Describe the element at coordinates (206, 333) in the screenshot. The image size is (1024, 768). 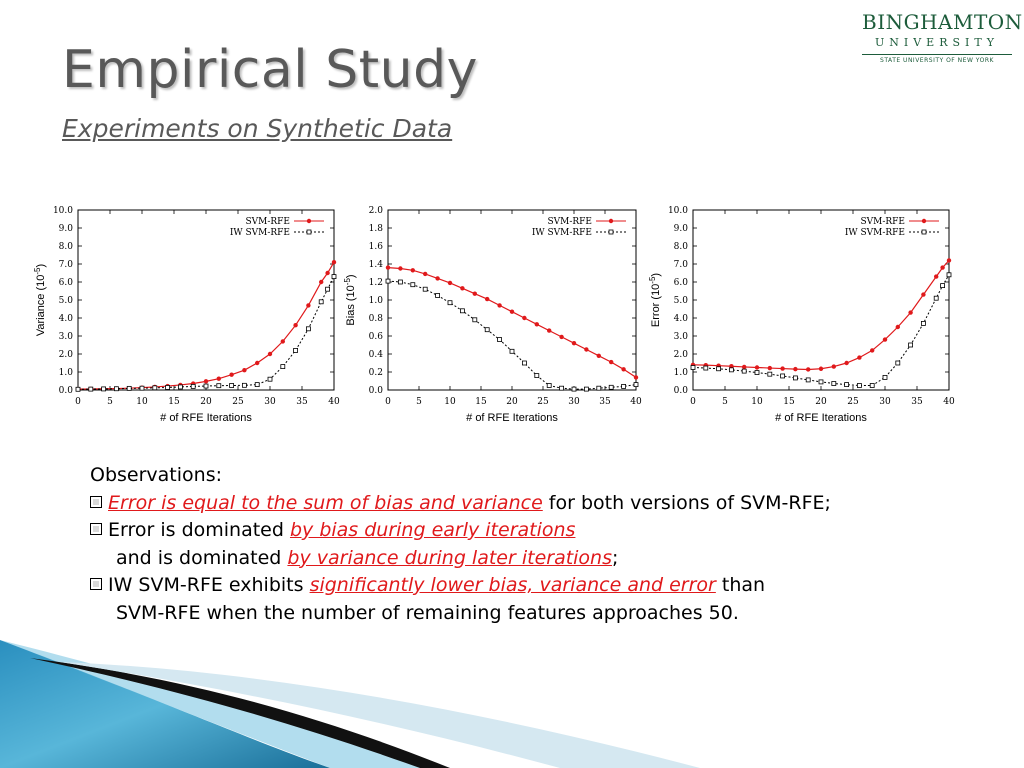
I see `series-line` at that location.